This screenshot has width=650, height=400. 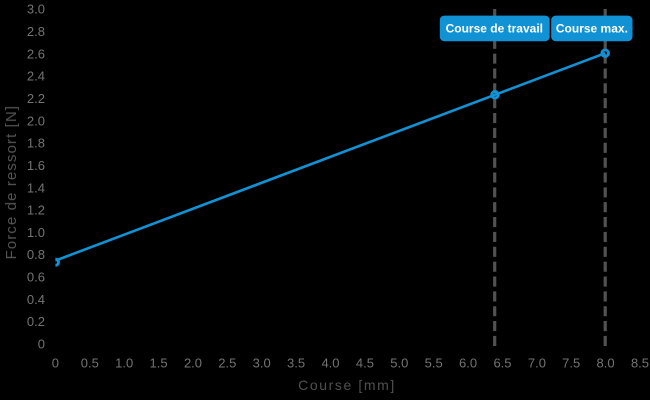 What do you see at coordinates (36, 277) in the screenshot?
I see `svg-text: 0.6` at bounding box center [36, 277].